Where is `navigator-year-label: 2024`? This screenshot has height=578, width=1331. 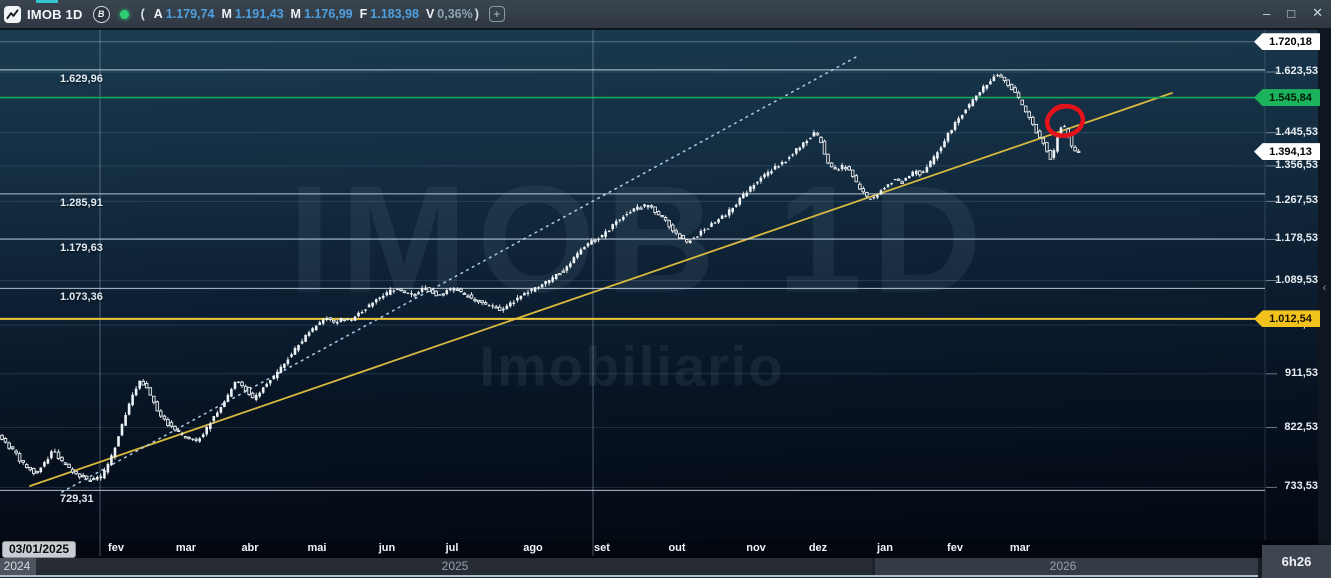 navigator-year-label: 2024 is located at coordinates (17, 566).